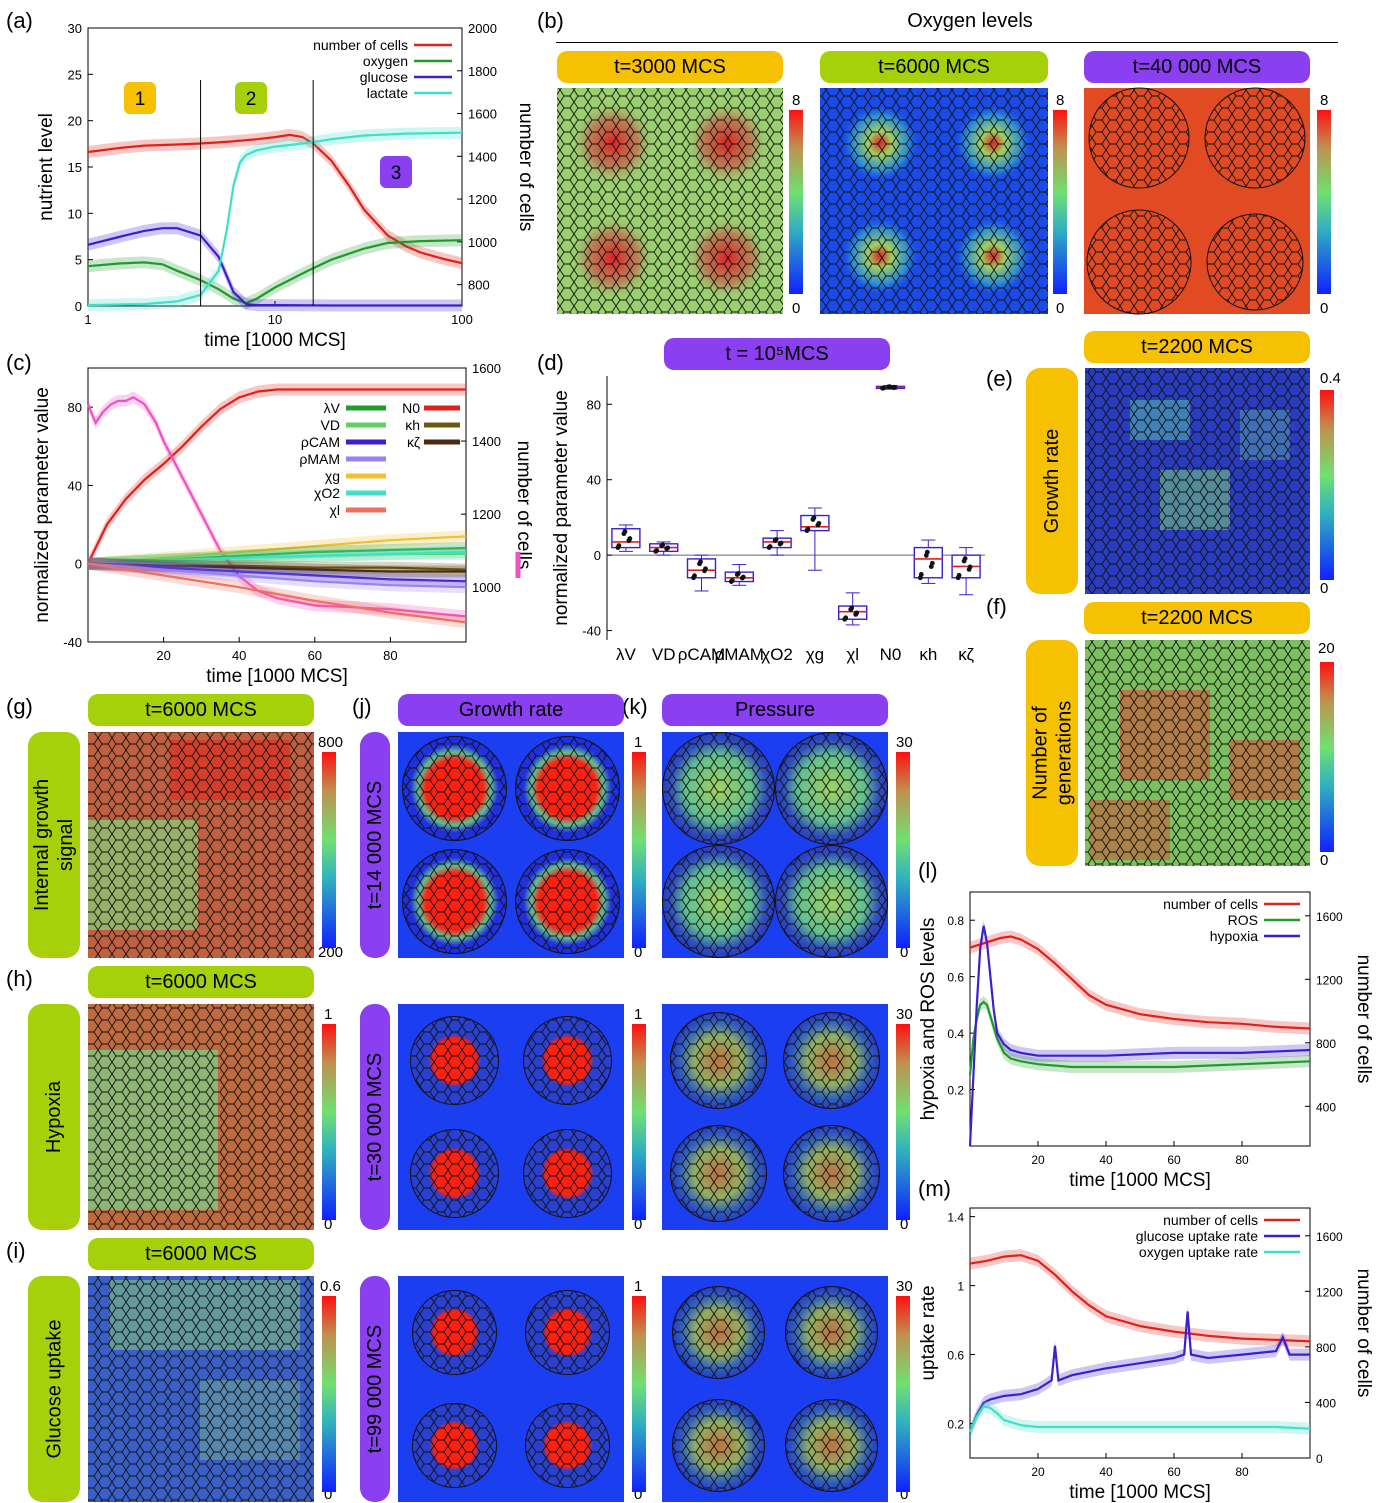 Image resolution: width=1377 pixels, height=1503 pixels. I want to click on cbar-j2-min: 0, so click(638, 1224).